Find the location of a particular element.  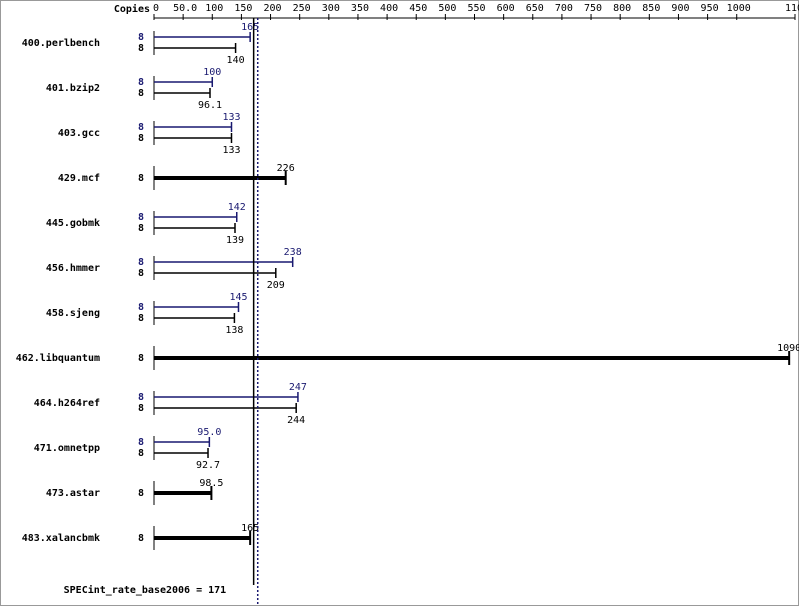

x-tick-label: 350 is located at coordinates (360, 8).